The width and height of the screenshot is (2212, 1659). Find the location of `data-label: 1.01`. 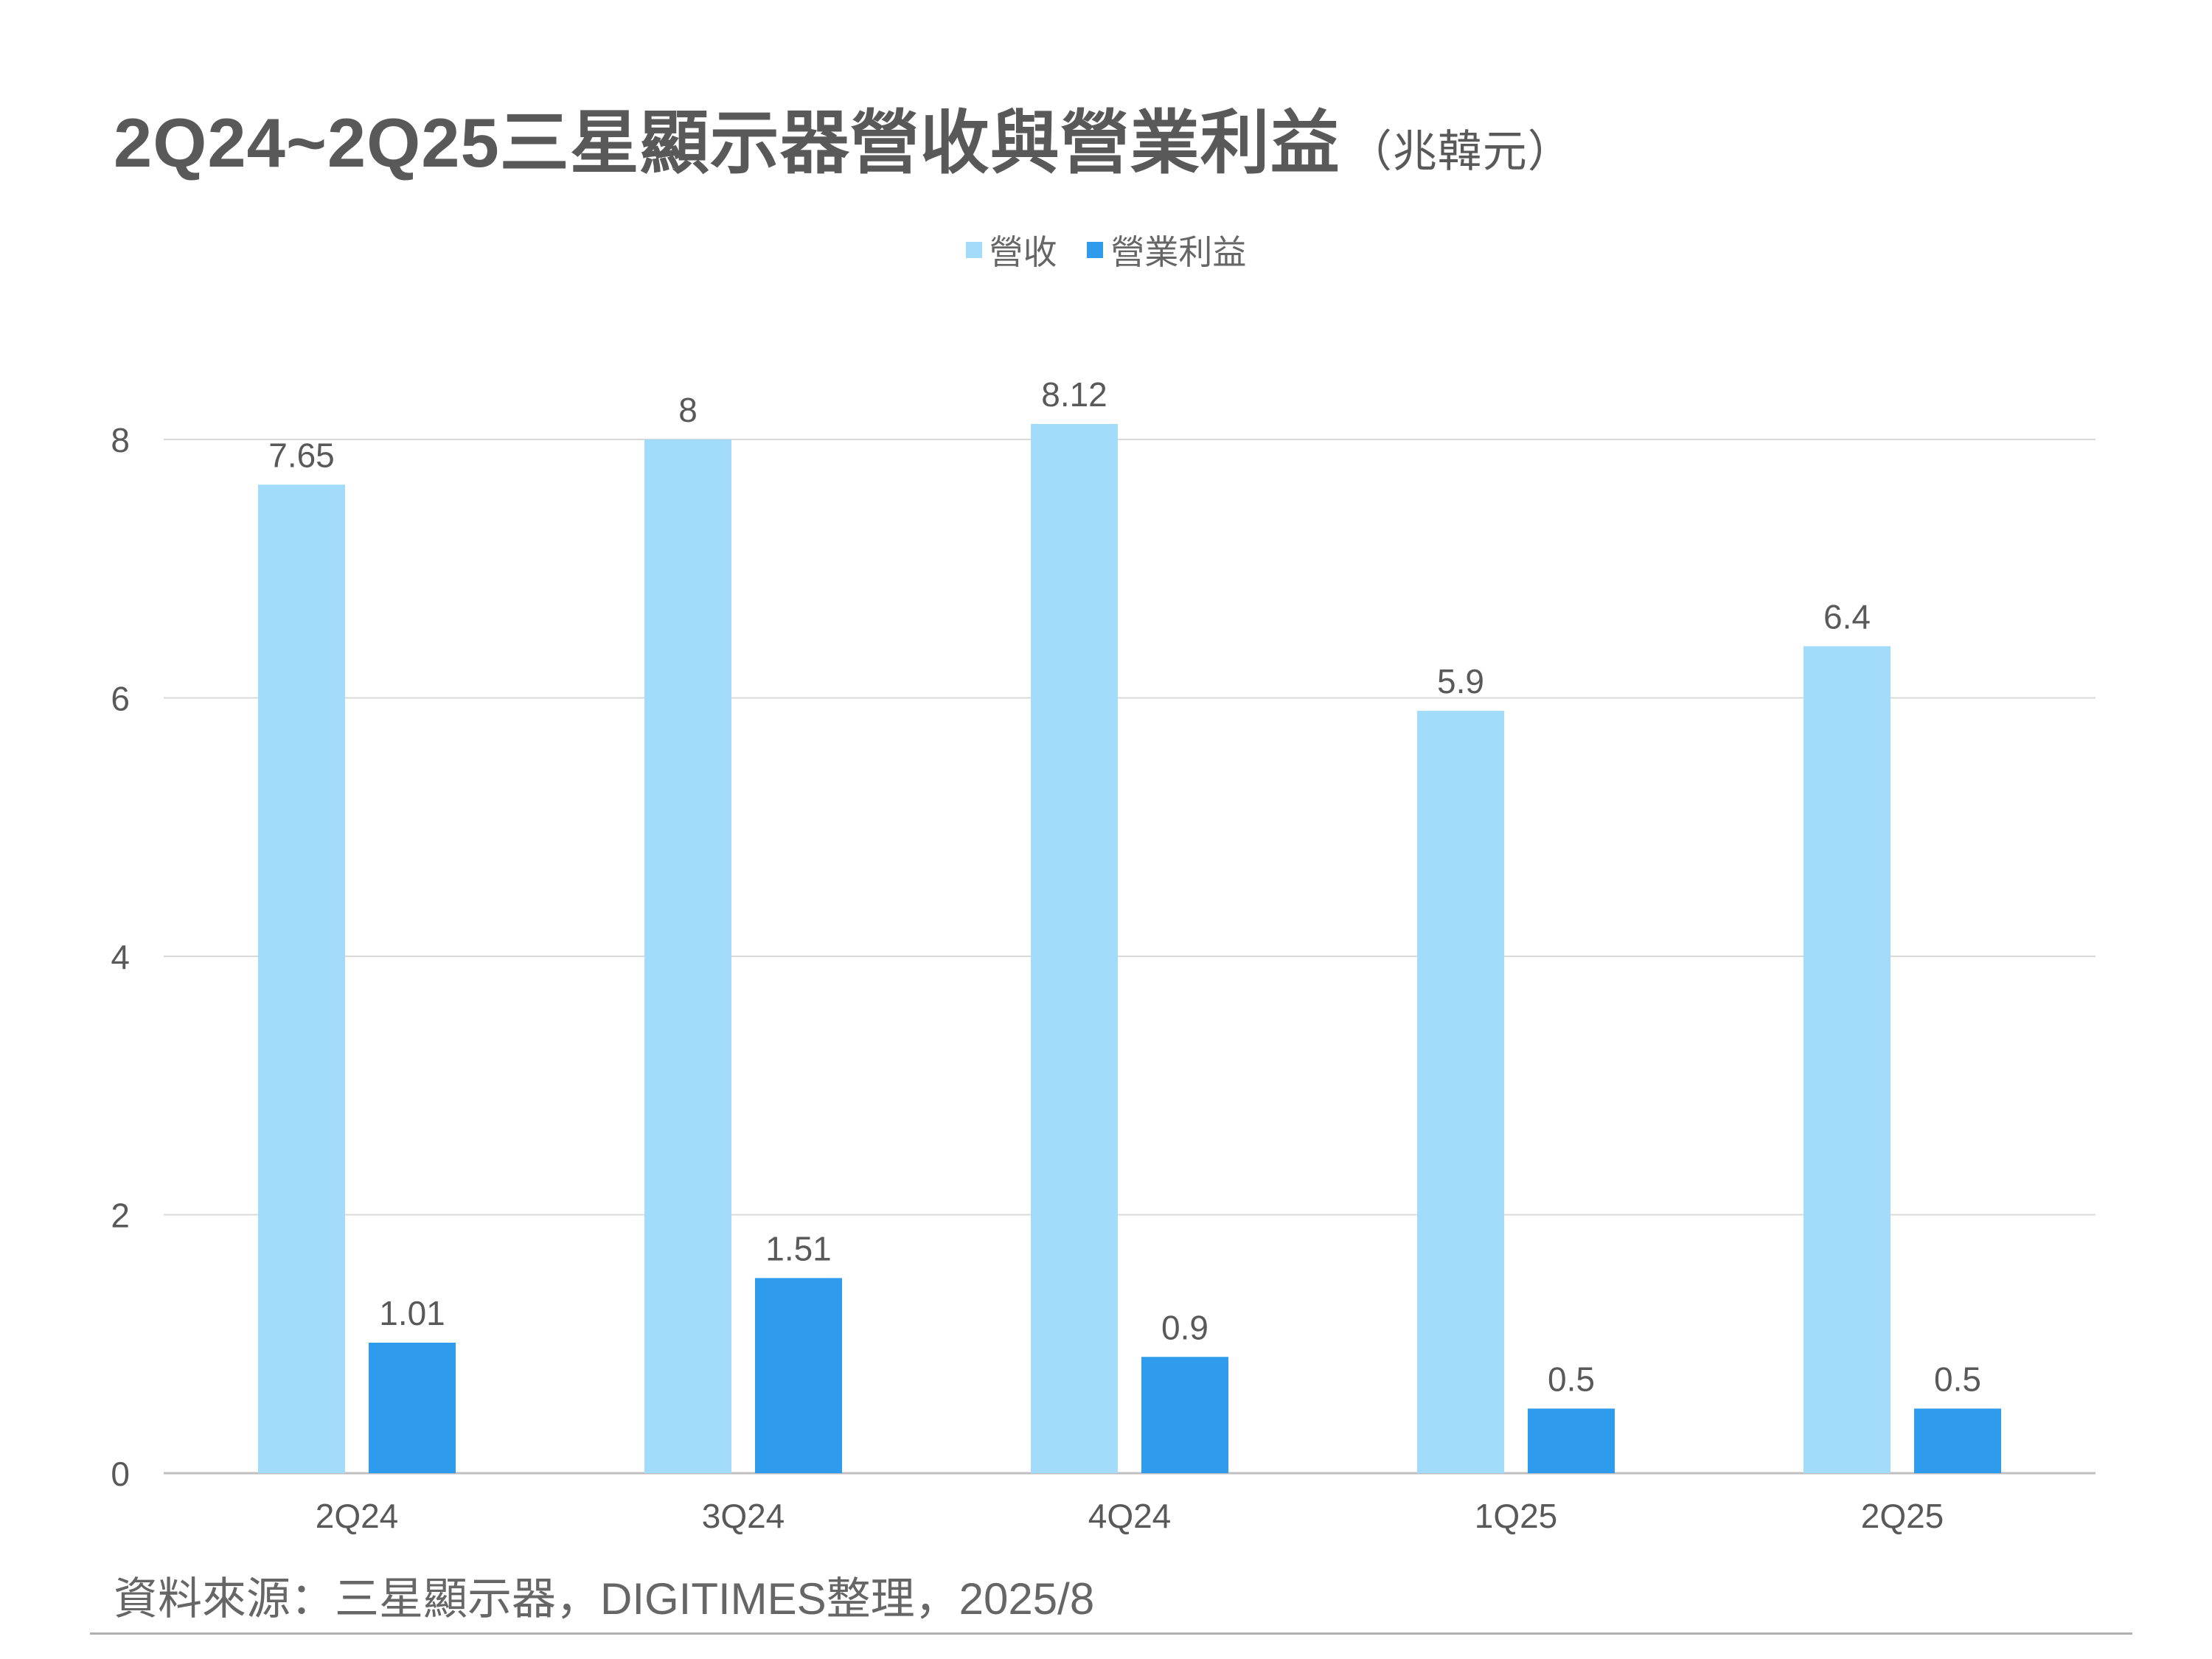

data-label: 1.01 is located at coordinates (412, 1313).